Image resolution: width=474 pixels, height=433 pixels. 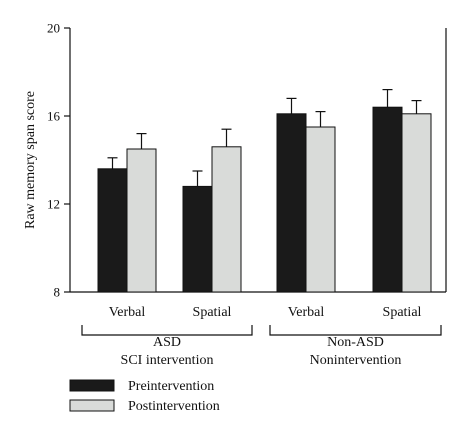 I want to click on group-sublabel: SCI intervention, so click(x=167, y=360).